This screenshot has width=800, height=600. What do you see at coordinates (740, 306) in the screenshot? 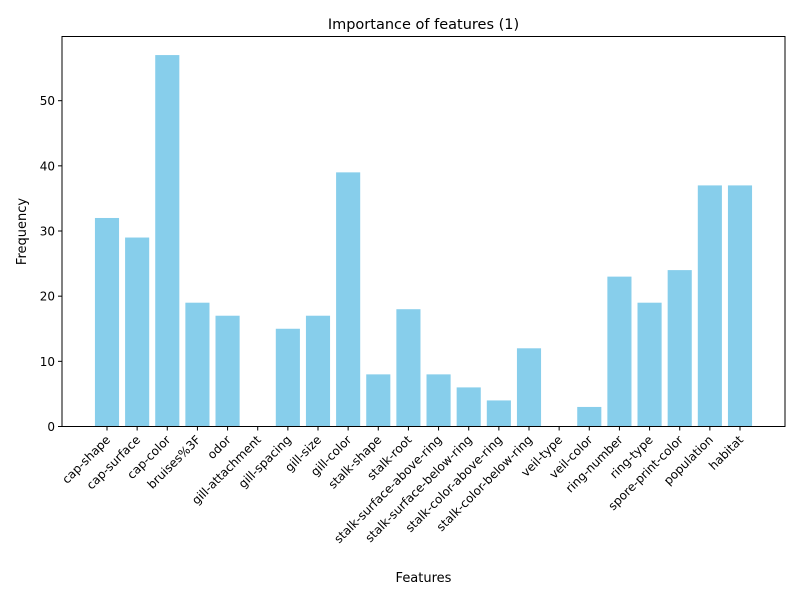
I see `bar-habitat` at bounding box center [740, 306].